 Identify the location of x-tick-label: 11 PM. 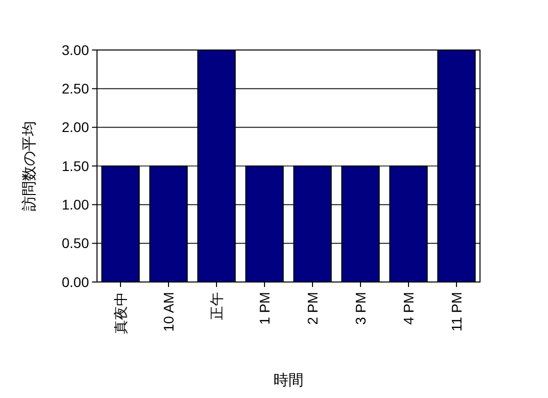
(456, 312).